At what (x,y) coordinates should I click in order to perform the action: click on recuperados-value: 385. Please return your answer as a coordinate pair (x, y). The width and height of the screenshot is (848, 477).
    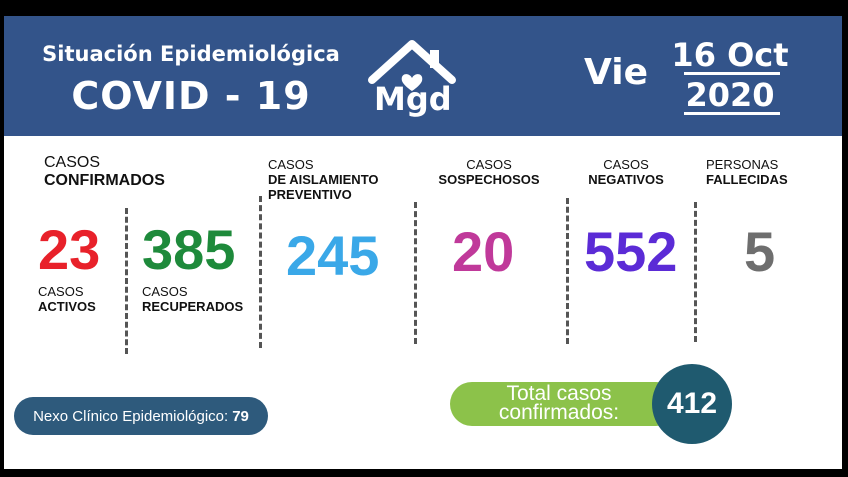
    Looking at the image, I should click on (189, 249).